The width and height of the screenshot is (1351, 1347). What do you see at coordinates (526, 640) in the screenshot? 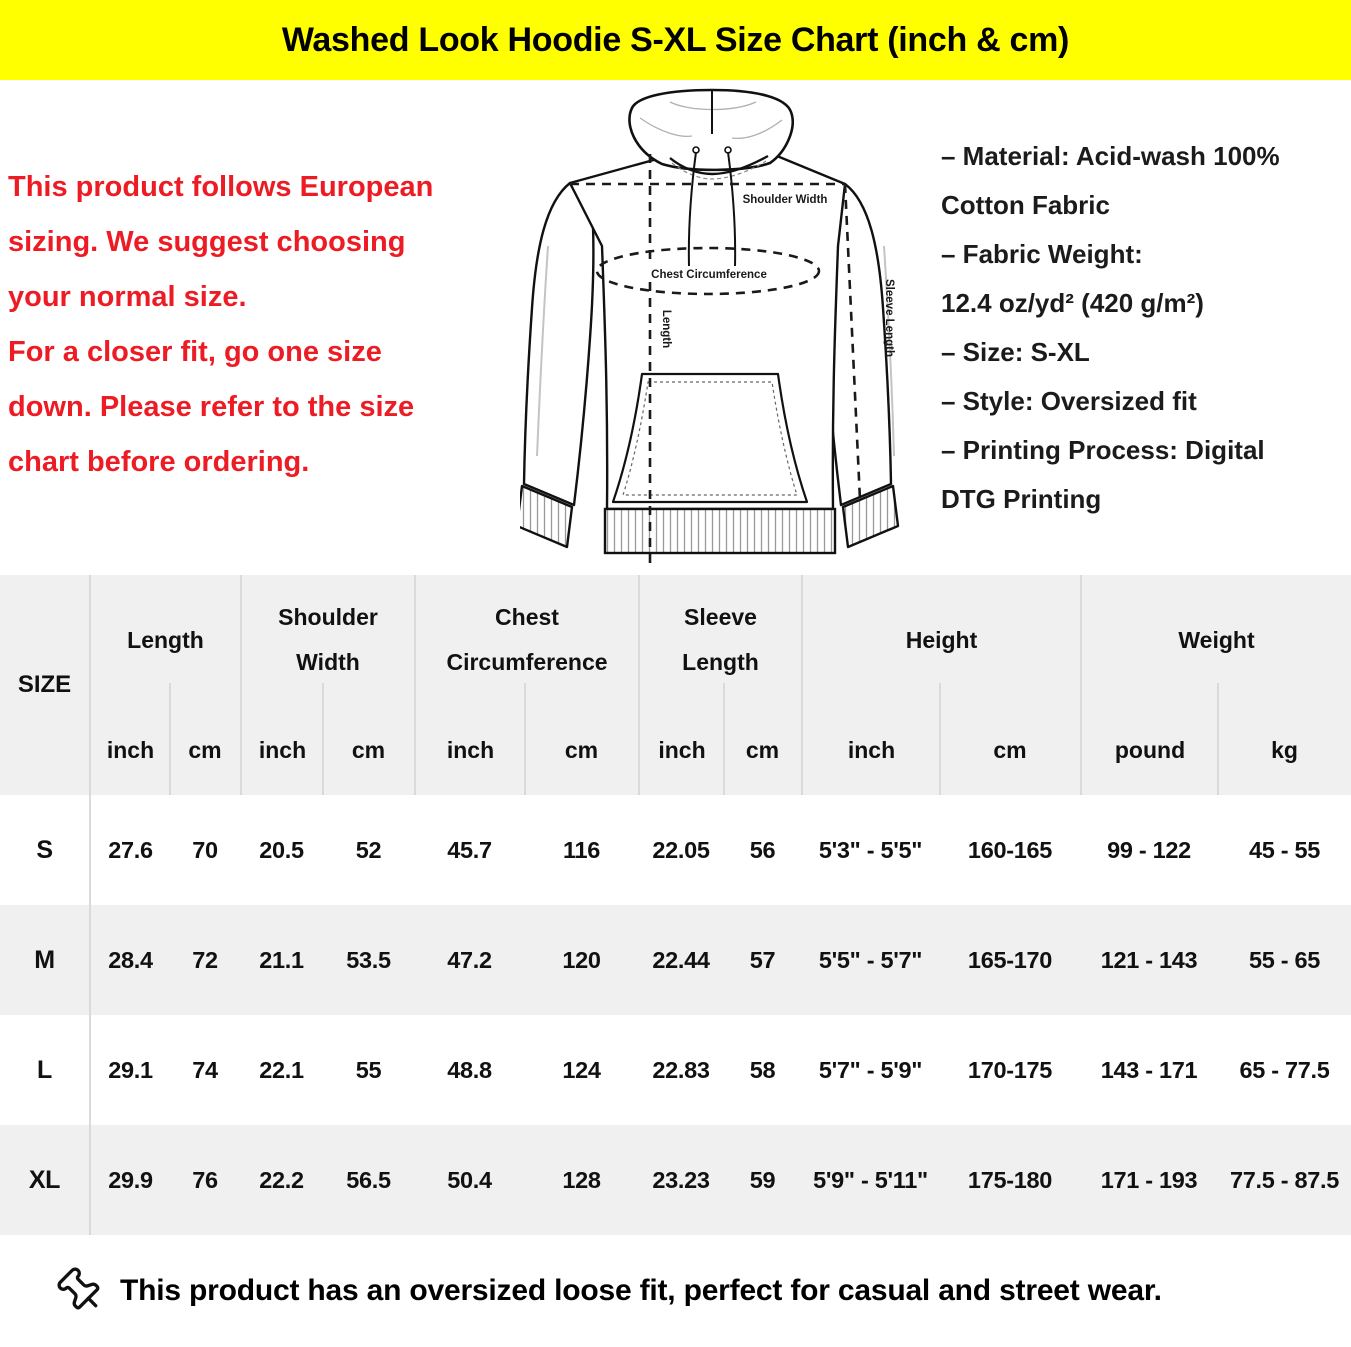
I see `group-header-chest-circumference: Chest Circumference` at bounding box center [526, 640].